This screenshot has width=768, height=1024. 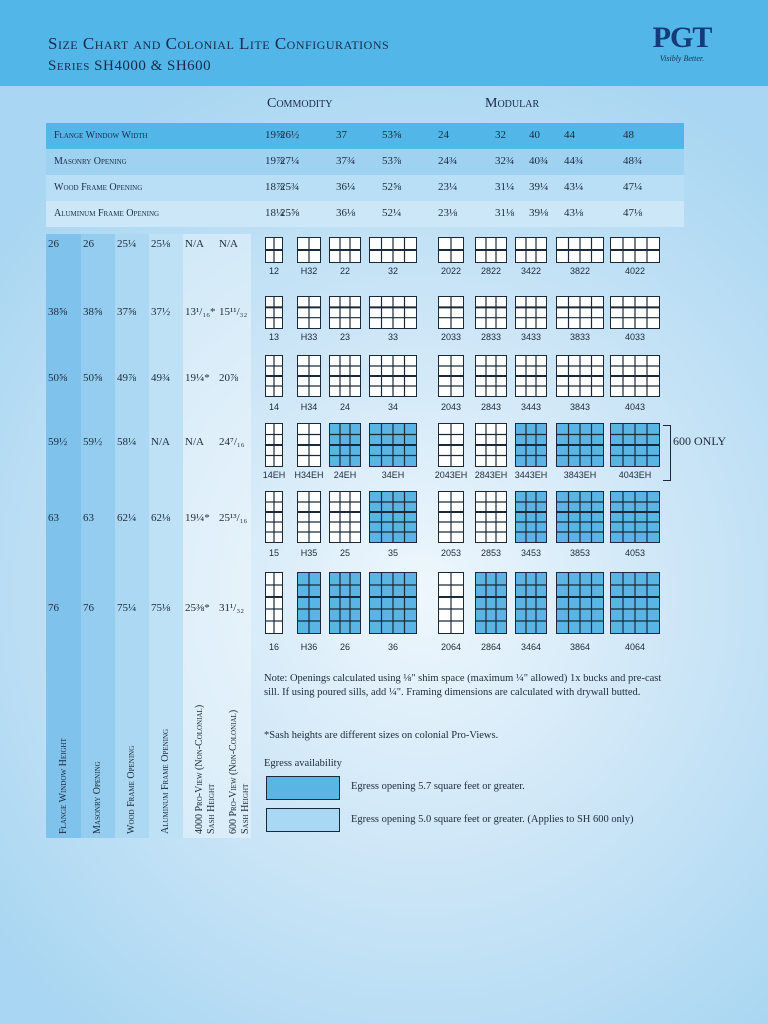 What do you see at coordinates (127, 312) in the screenshot?
I see `height-cell: 37⅝` at bounding box center [127, 312].